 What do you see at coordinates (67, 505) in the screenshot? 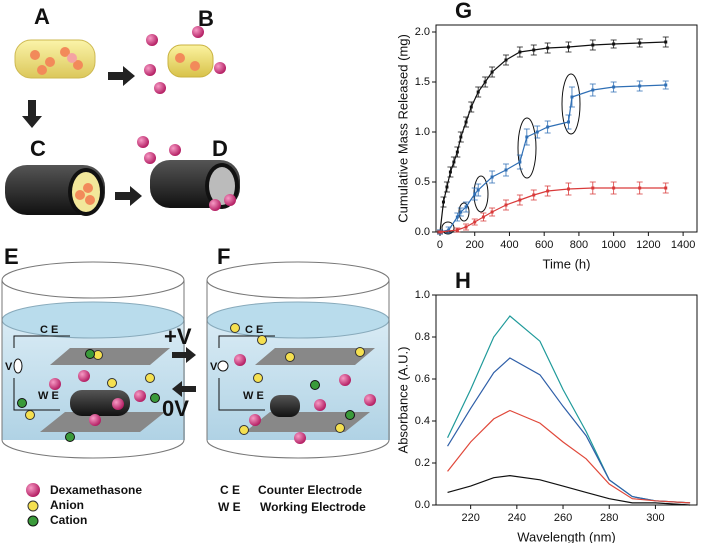
I see `legend-label: Anion` at bounding box center [67, 505].